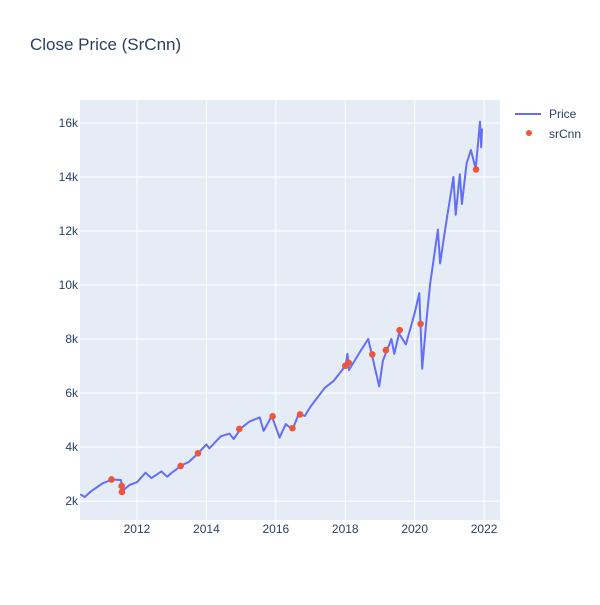 The width and height of the screenshot is (600, 605). What do you see at coordinates (548, 124) in the screenshot?
I see `legend: Price srCnn` at bounding box center [548, 124].